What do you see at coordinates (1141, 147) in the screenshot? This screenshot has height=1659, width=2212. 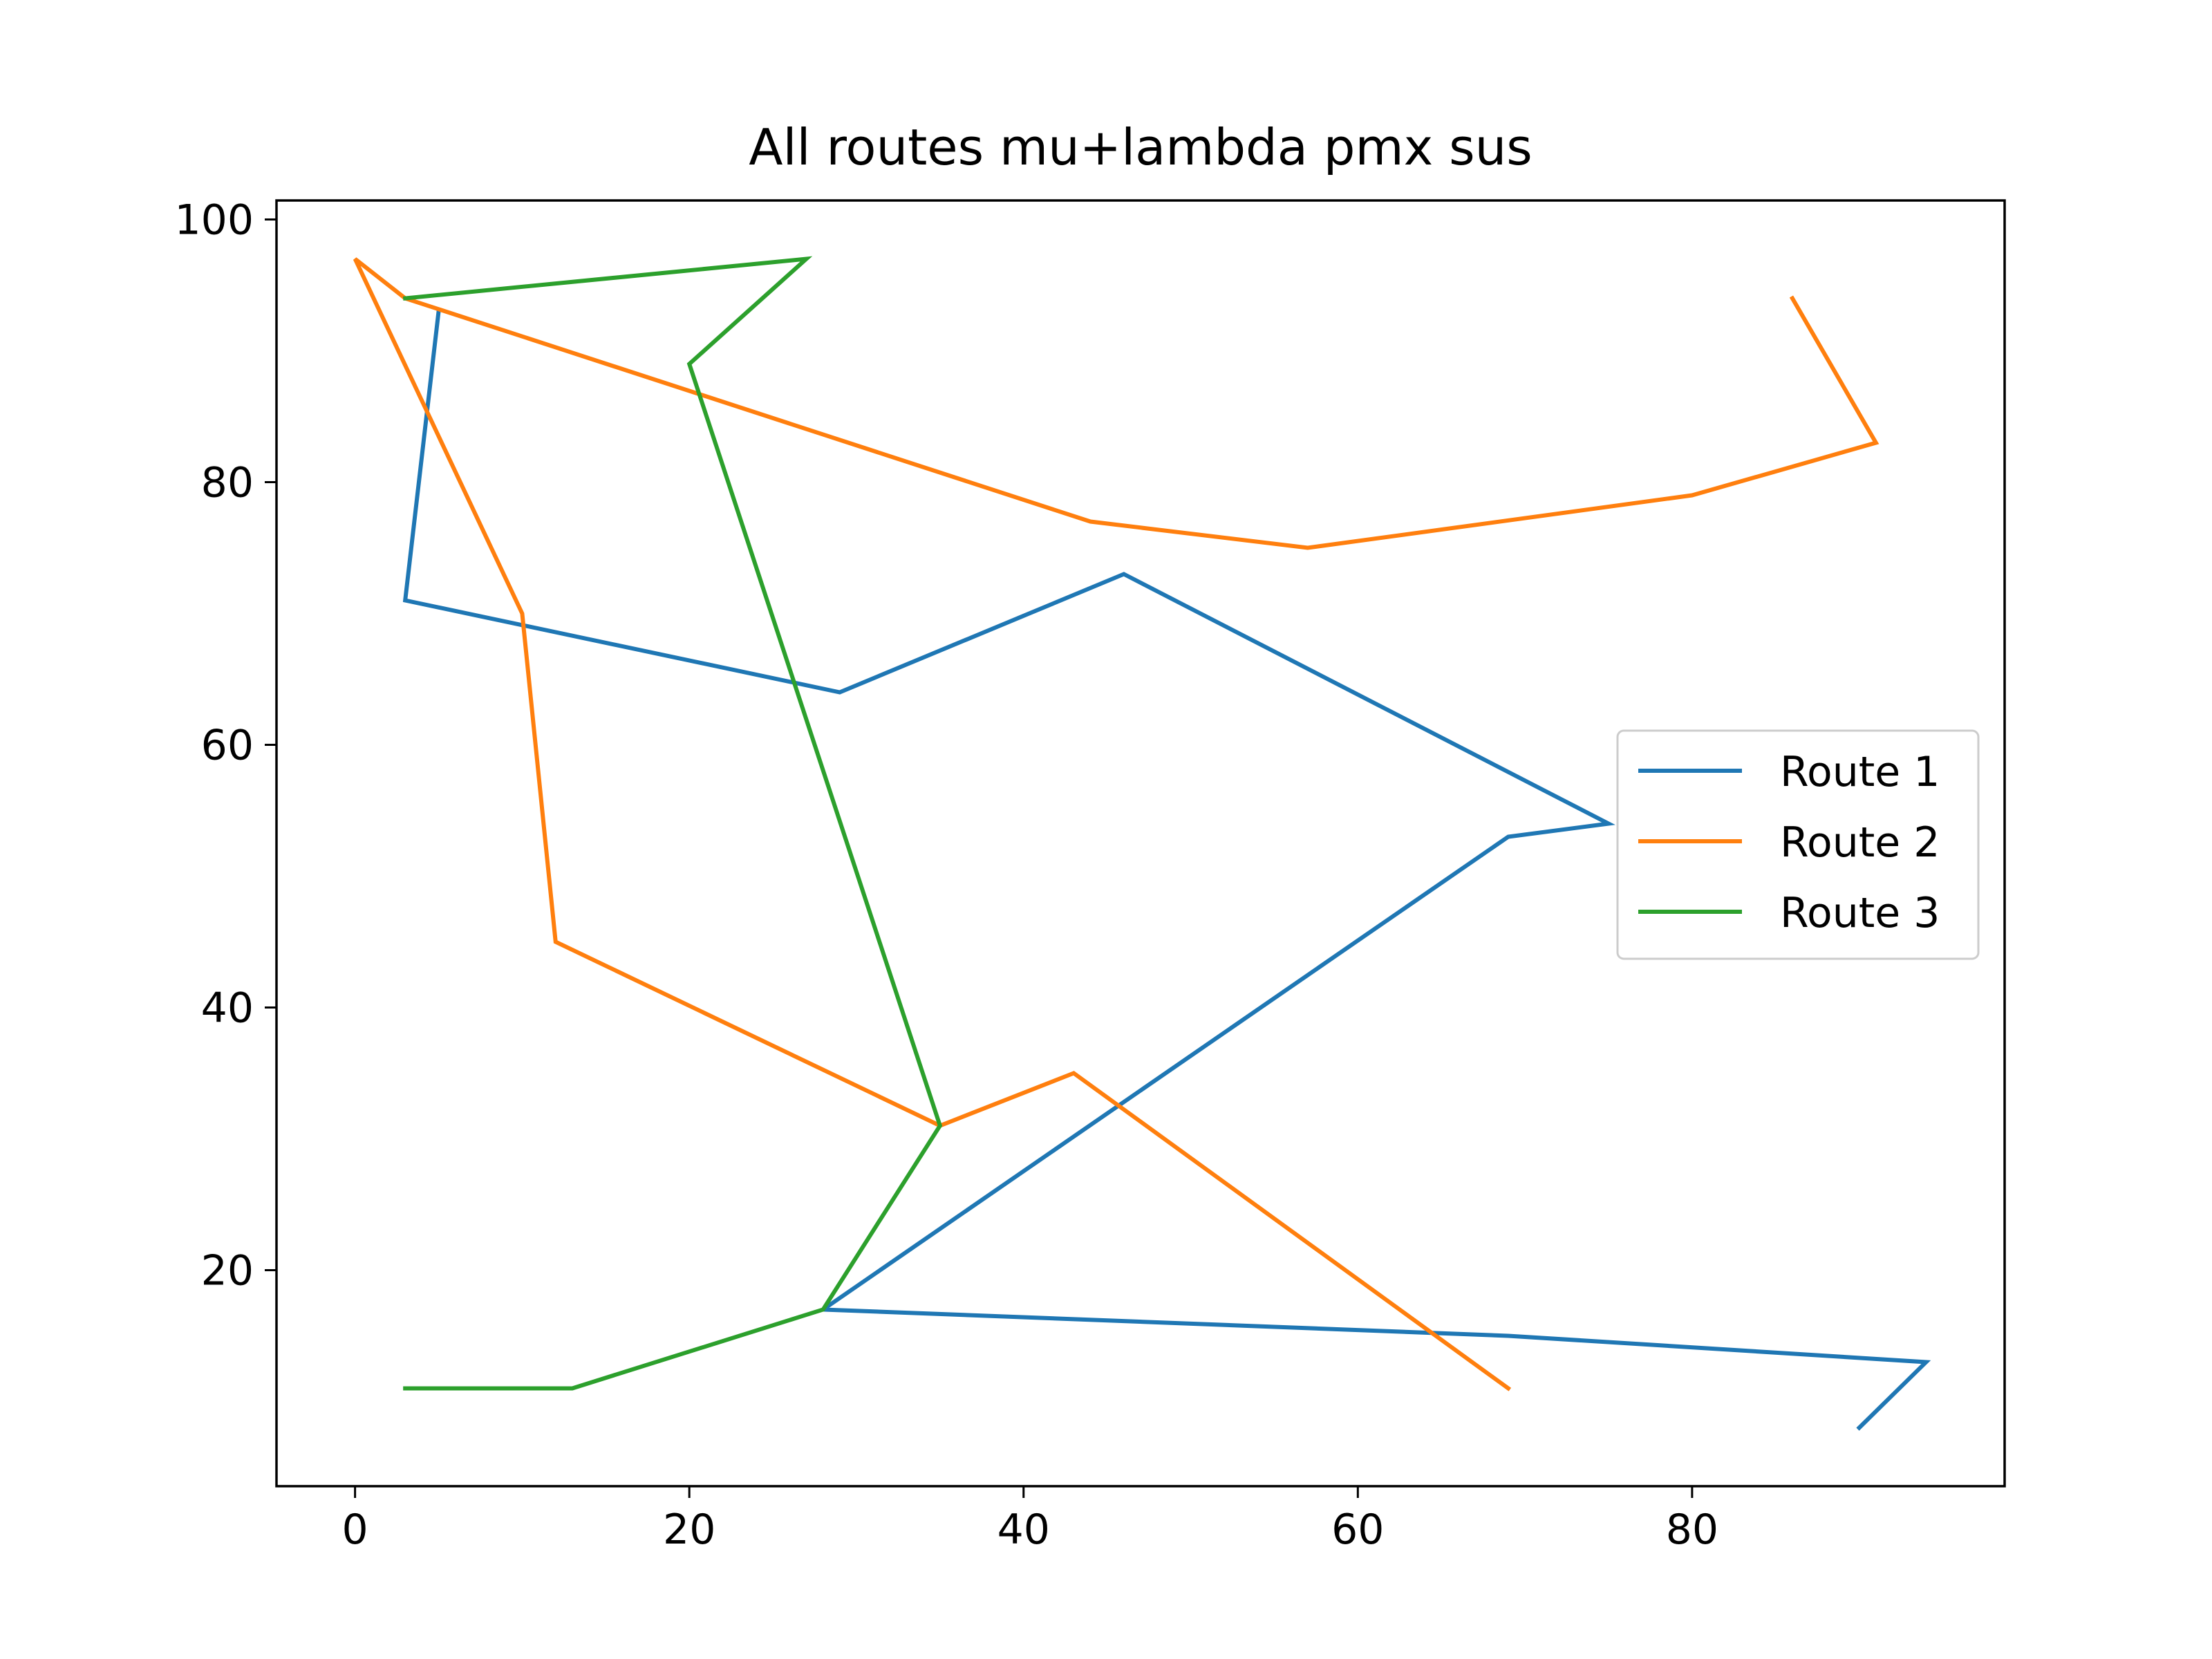 I see `chart-title: All routes mu+lambda pmx sus` at bounding box center [1141, 147].